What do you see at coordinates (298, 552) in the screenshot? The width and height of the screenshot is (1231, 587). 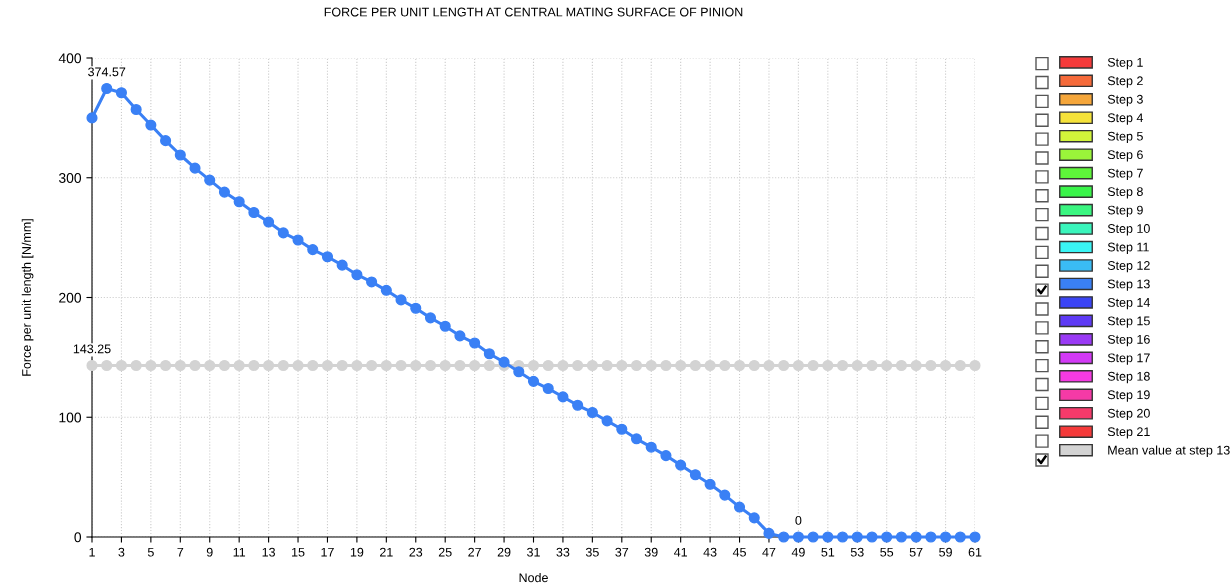 I see `x-tick-label: 15` at bounding box center [298, 552].